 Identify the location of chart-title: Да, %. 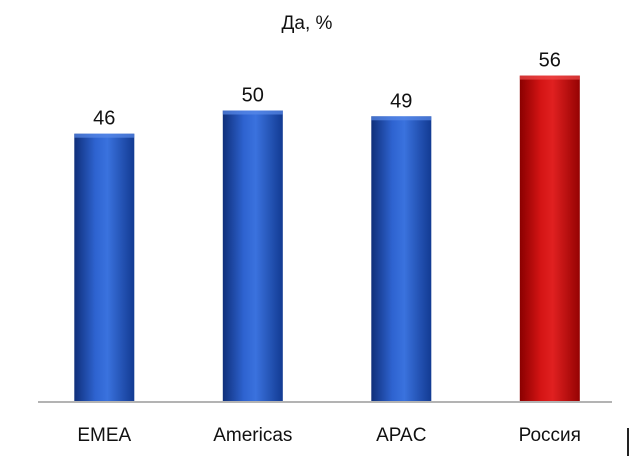
(307, 23).